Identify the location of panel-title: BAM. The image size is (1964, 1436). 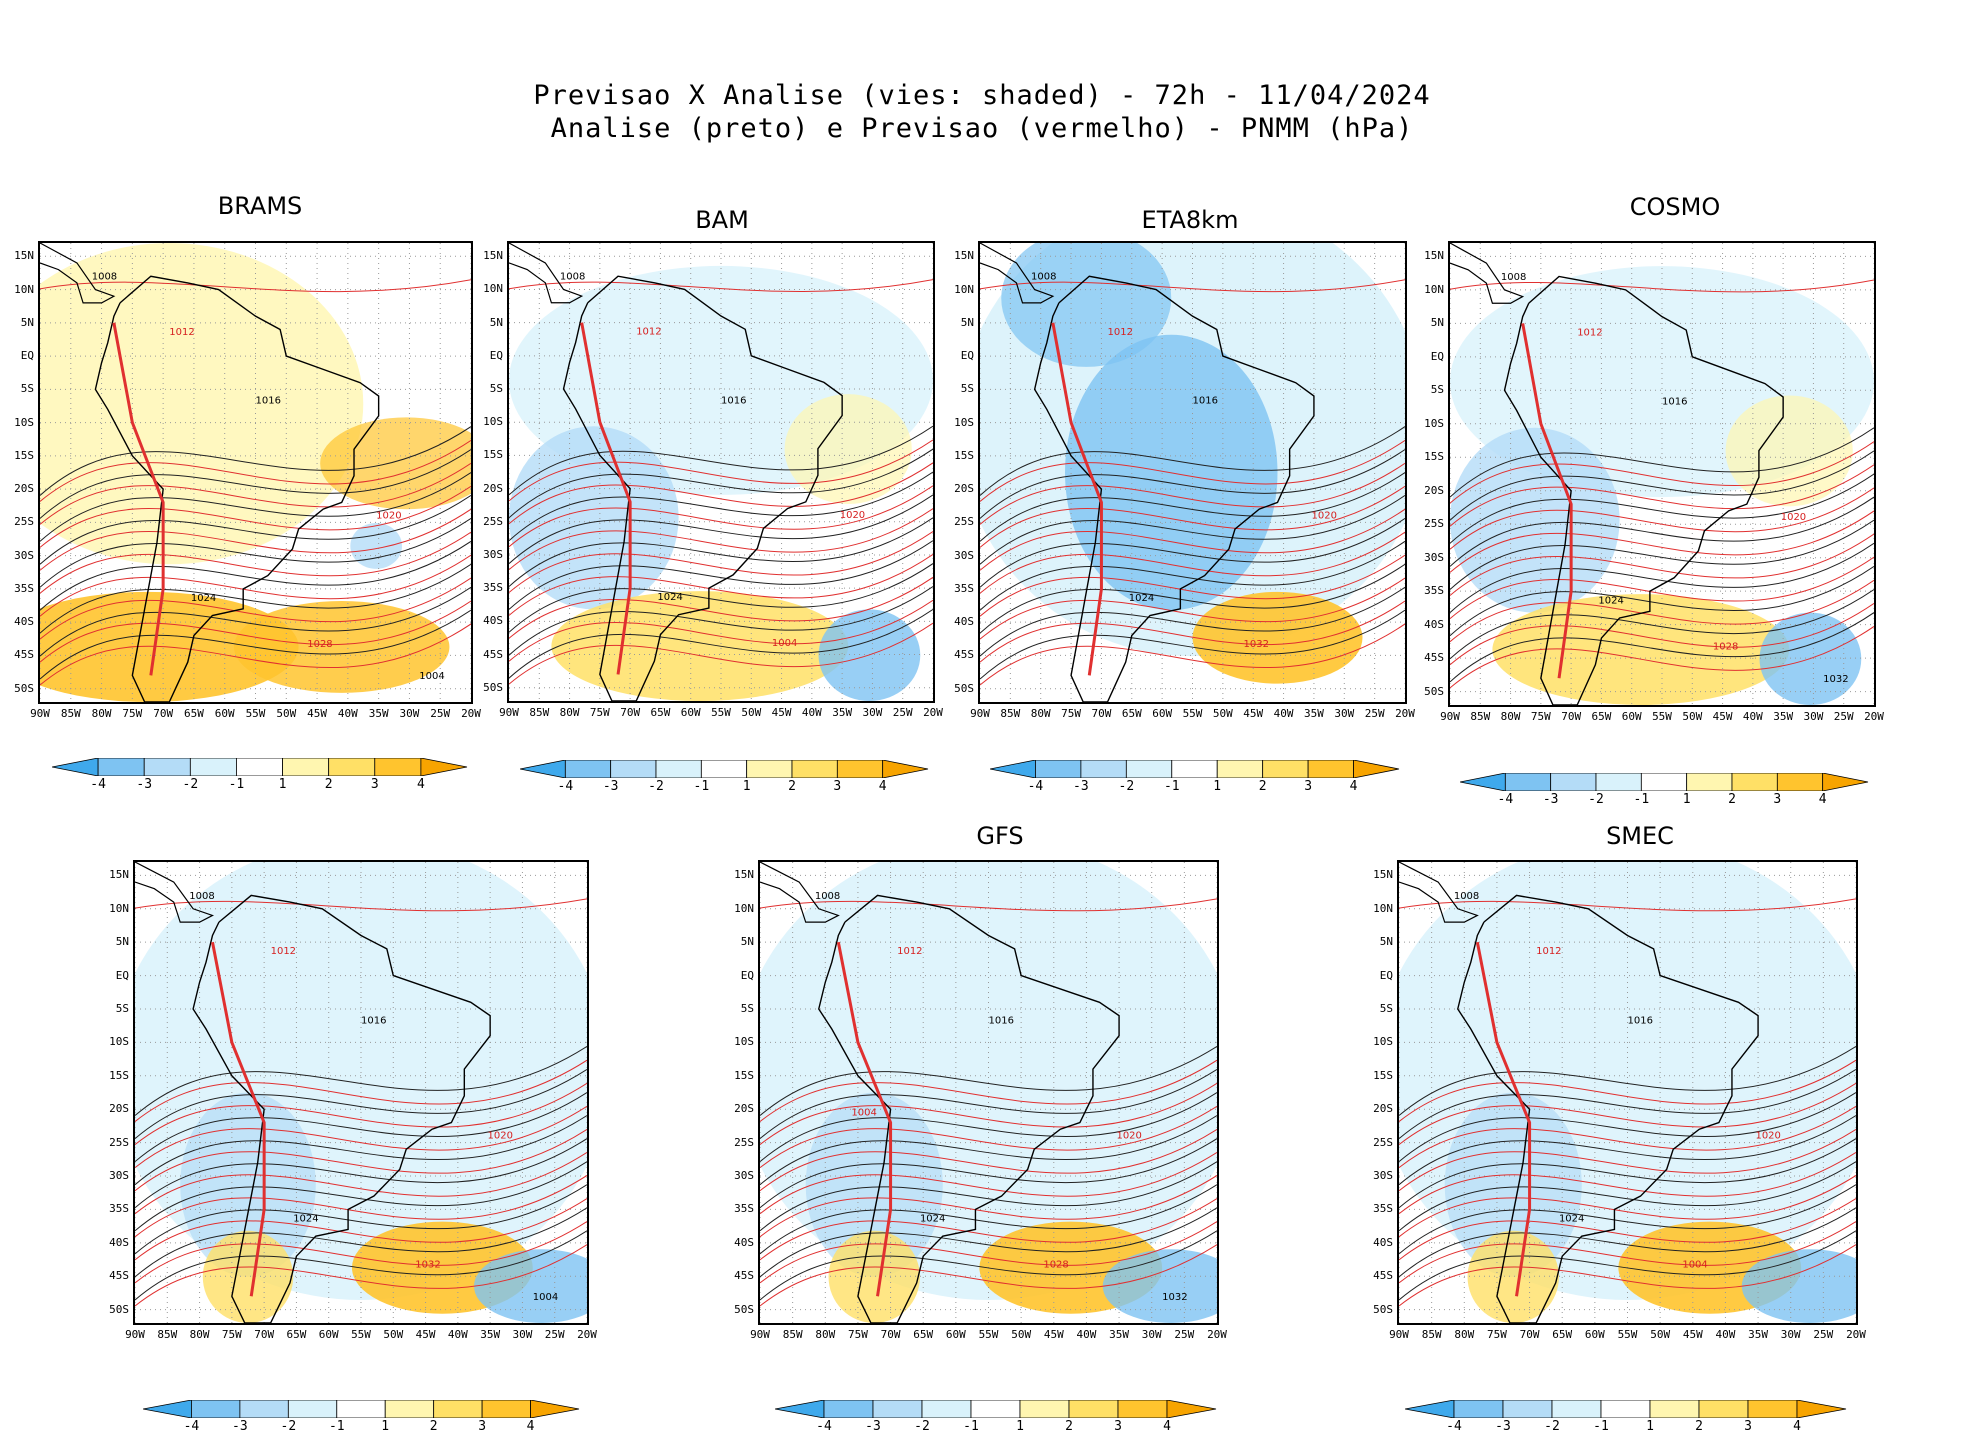
(722, 220).